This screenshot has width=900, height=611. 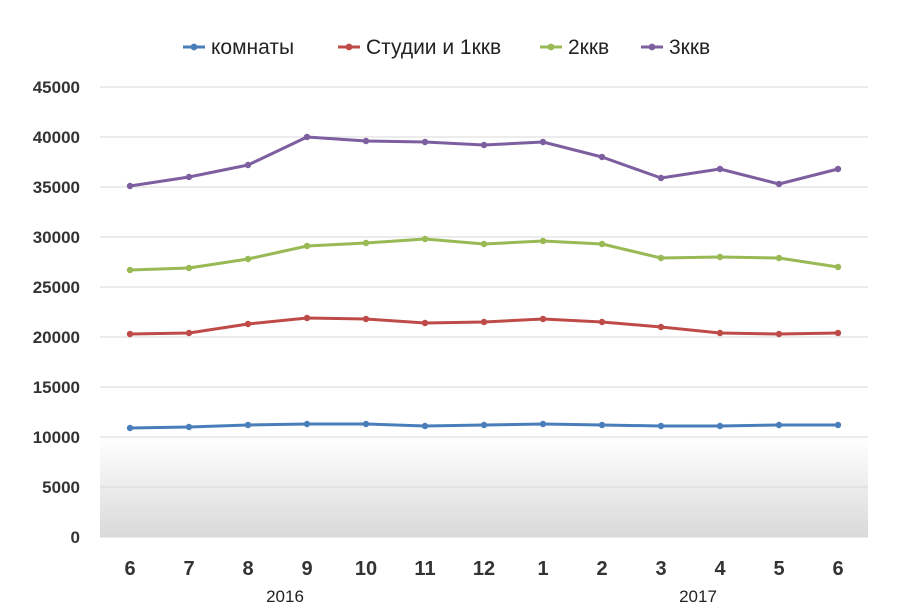 What do you see at coordinates (56, 187) in the screenshot?
I see `y-tick-label: 35000` at bounding box center [56, 187].